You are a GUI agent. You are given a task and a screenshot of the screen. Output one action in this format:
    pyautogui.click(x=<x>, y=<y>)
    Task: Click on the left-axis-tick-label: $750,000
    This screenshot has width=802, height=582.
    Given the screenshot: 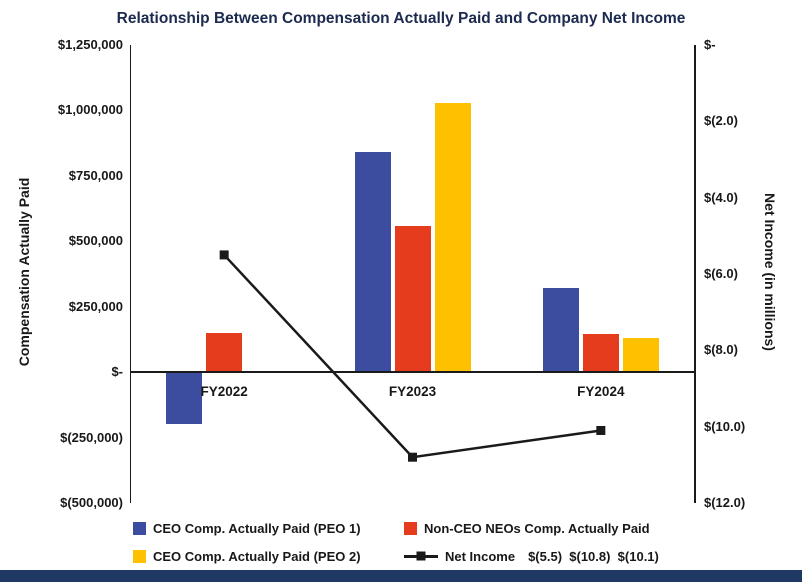 What is the action you would take?
    pyautogui.click(x=95, y=175)
    